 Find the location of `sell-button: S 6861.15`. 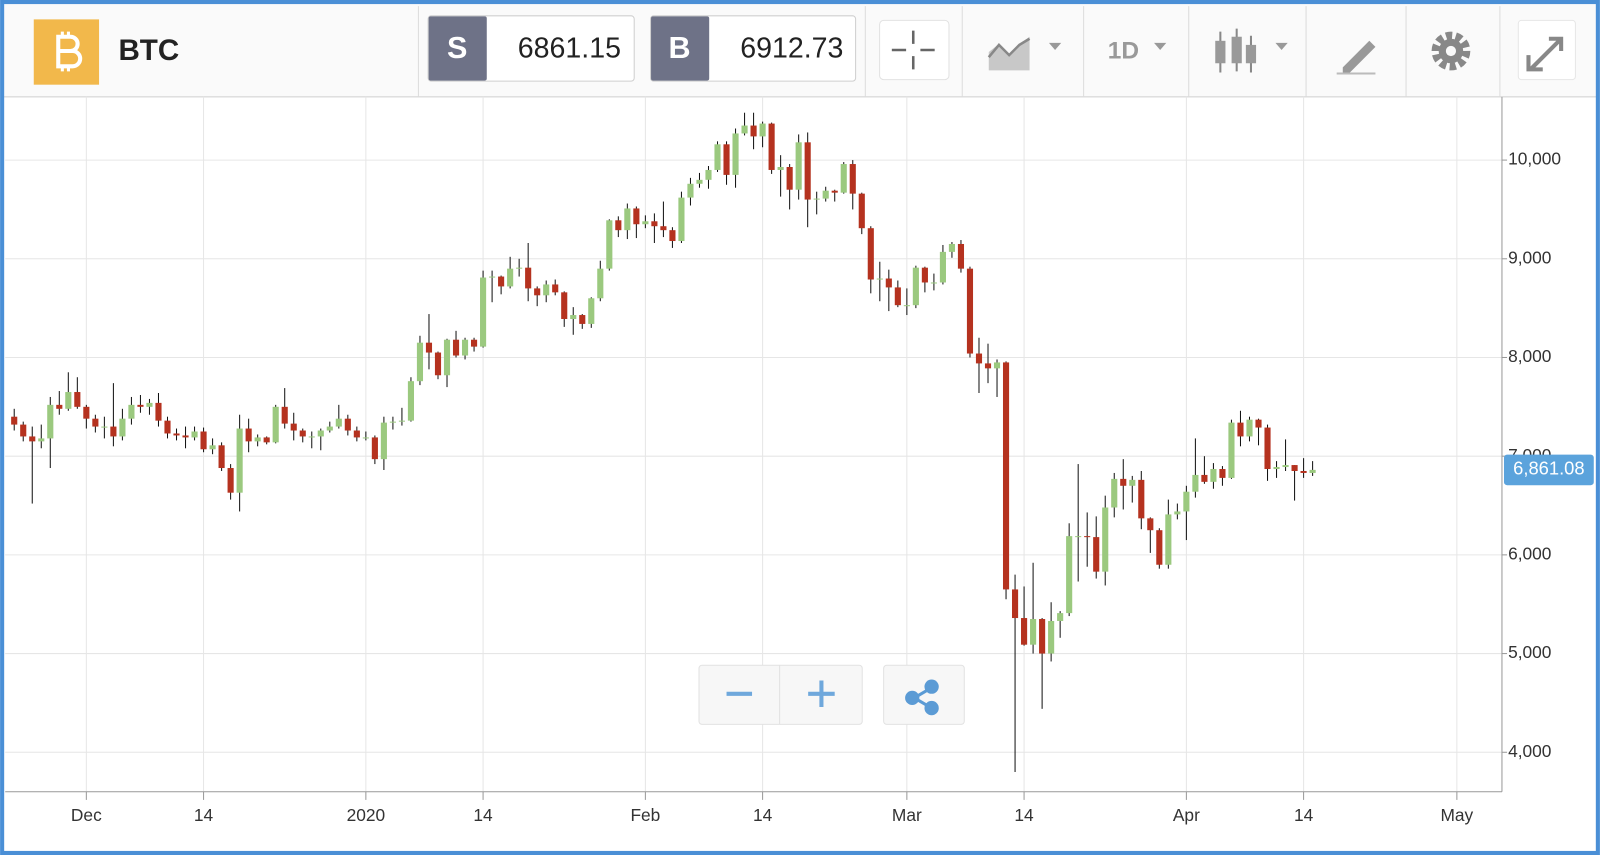

sell-button: S 6861.15 is located at coordinates (531, 48).